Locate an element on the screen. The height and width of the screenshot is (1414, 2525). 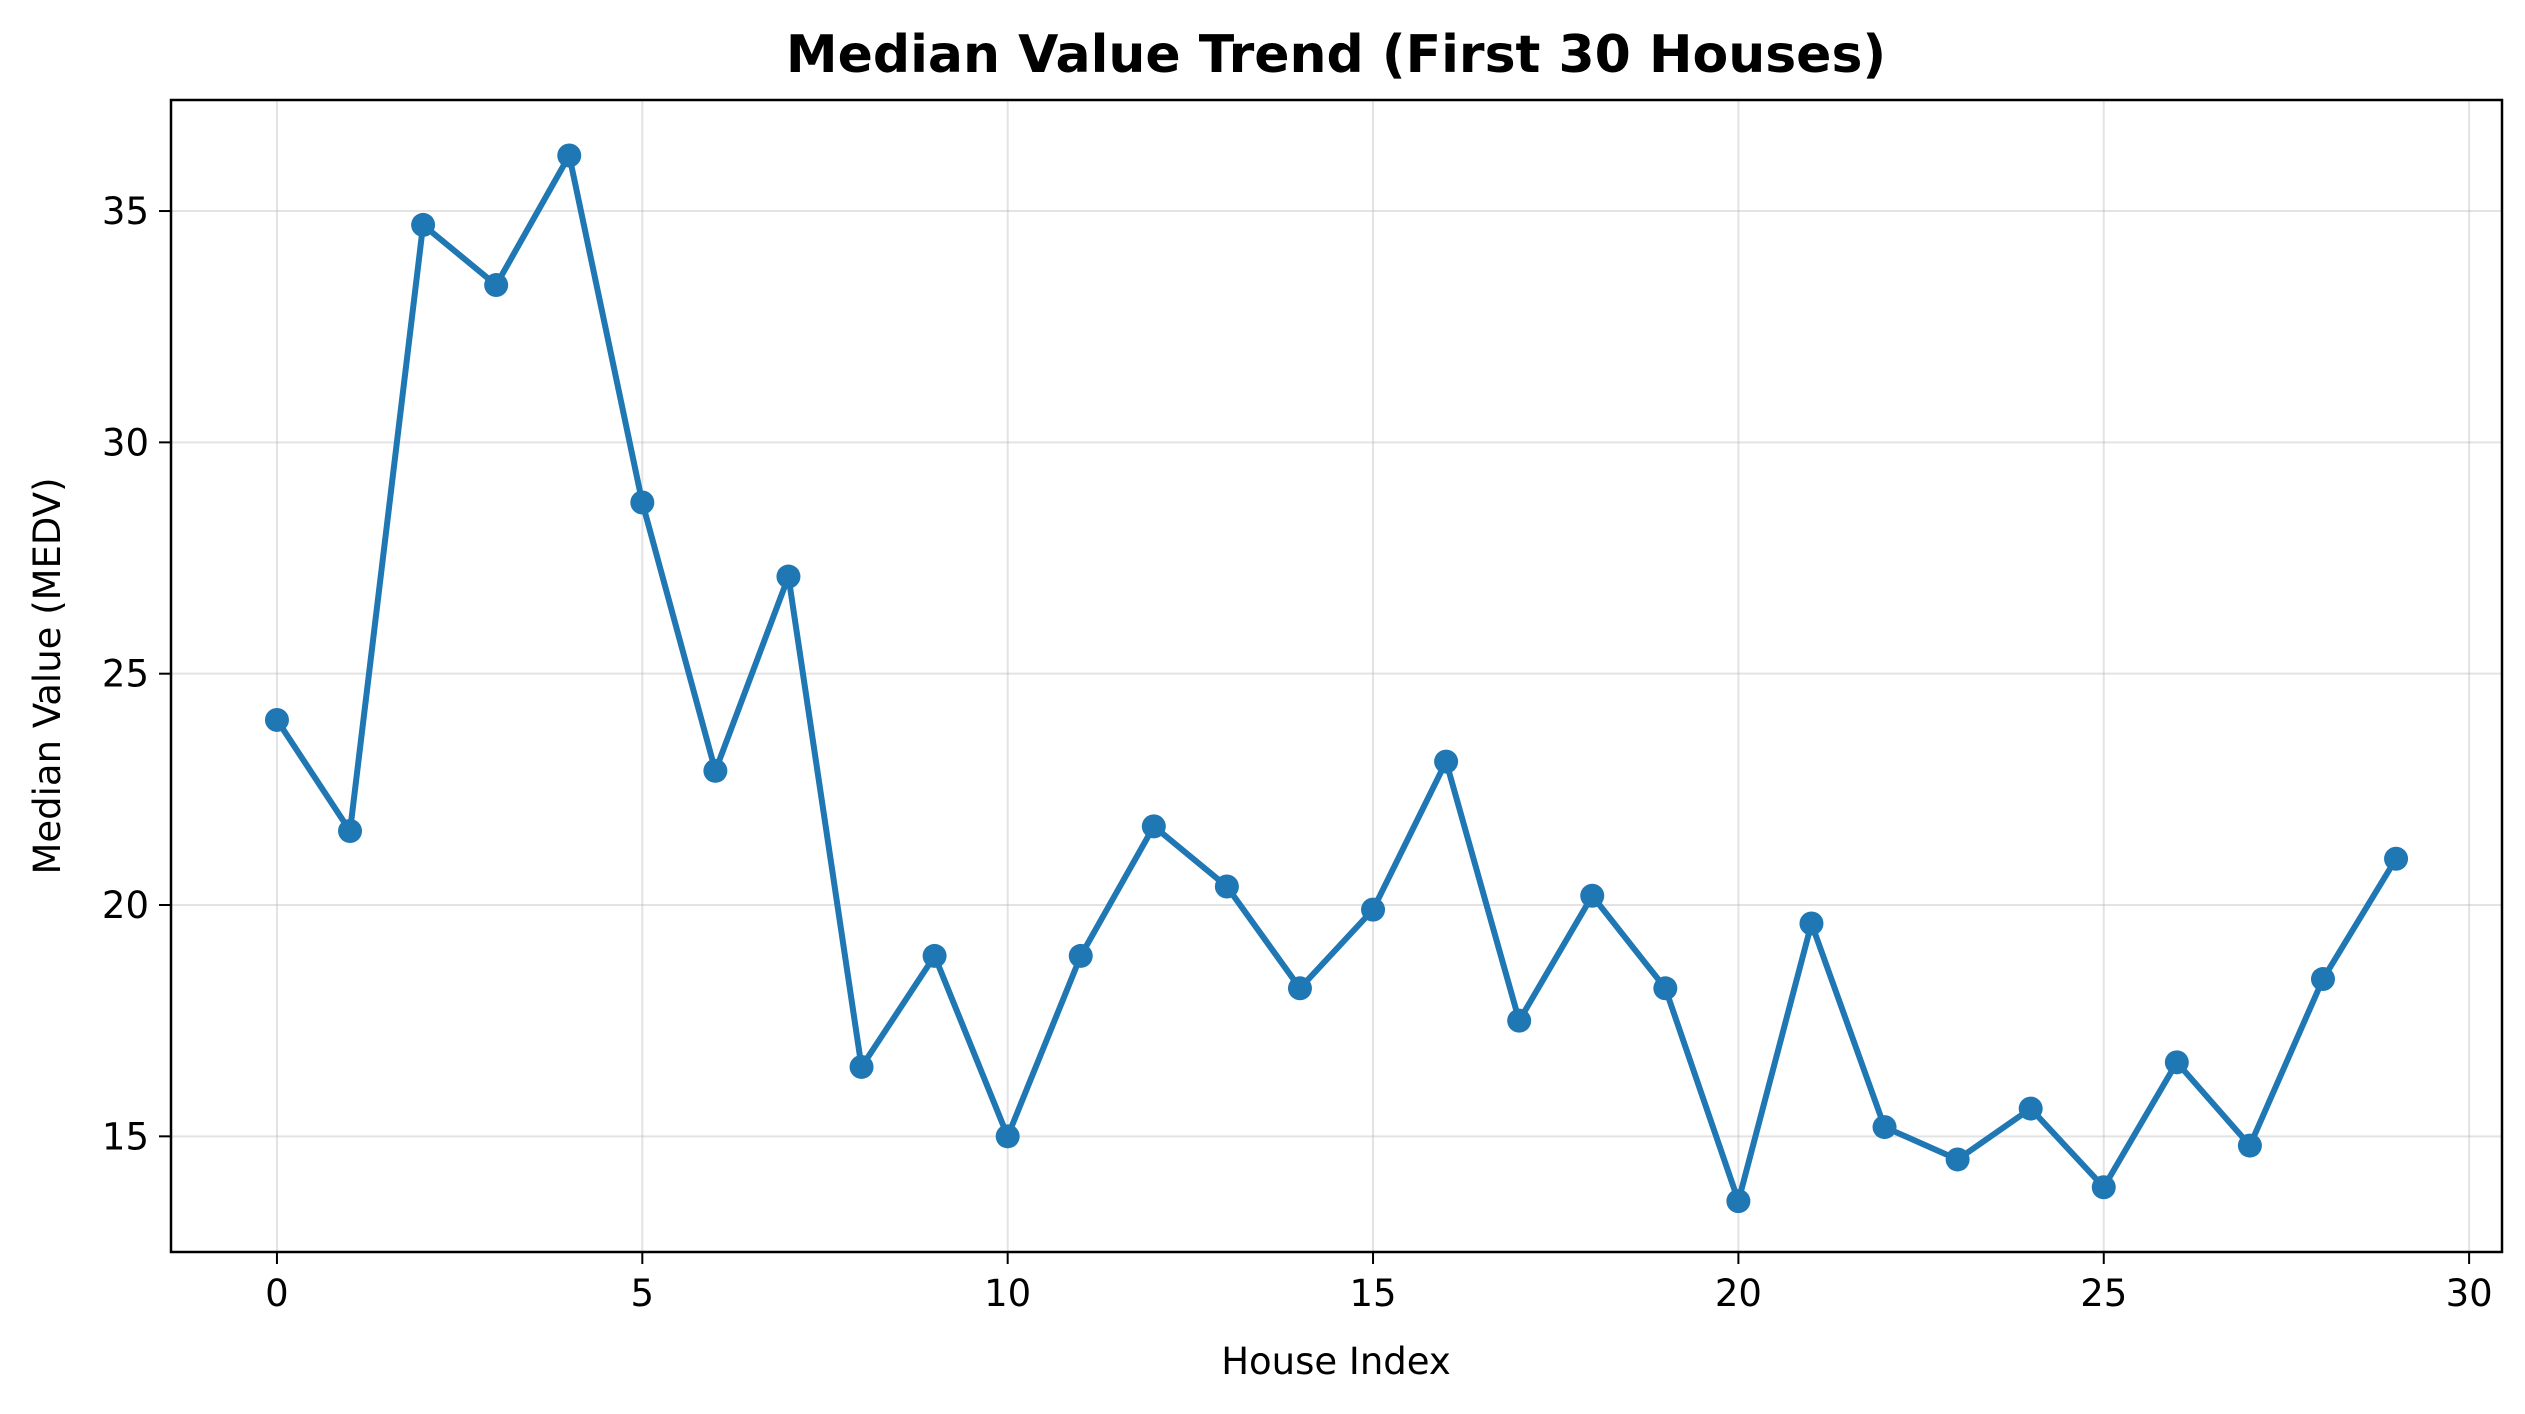
y-tick-label: 35 is located at coordinates (125, 211).